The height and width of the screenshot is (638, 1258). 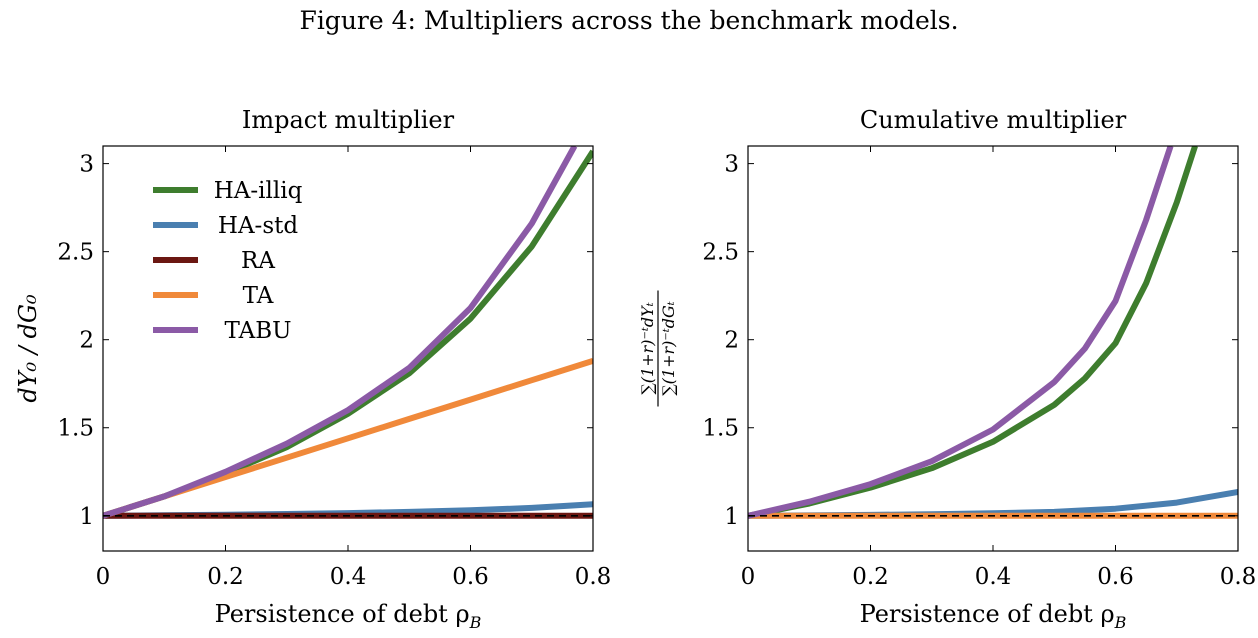 I want to click on y-axis-label-denominator: ∑(1+r)⁻ᵗdGₜ, so click(x=668, y=348).